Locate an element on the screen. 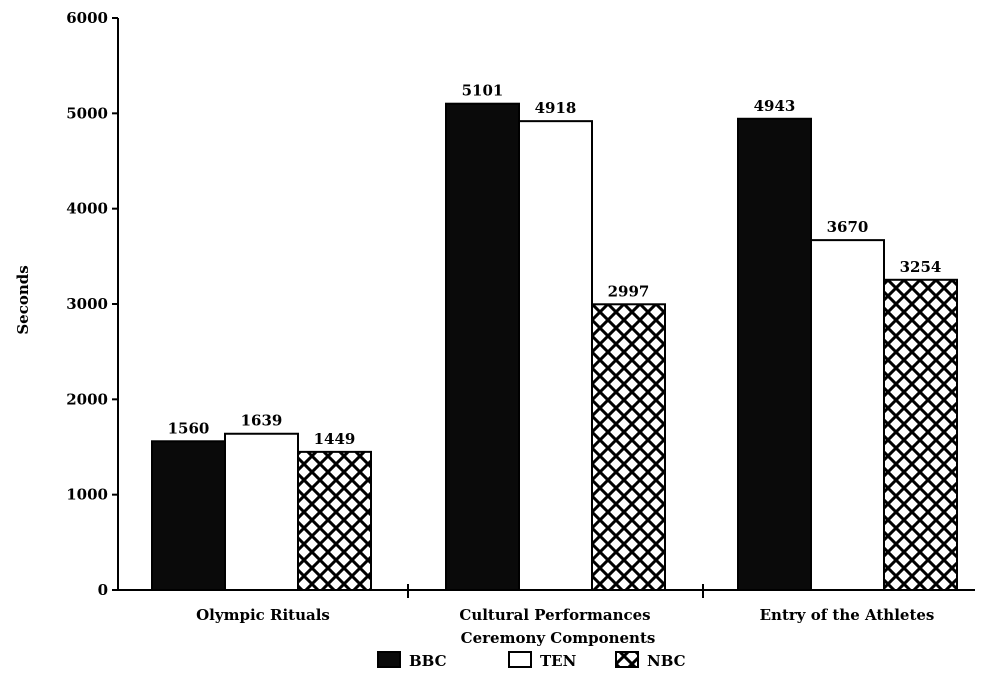  value-label: 1560 is located at coordinates (189, 428).